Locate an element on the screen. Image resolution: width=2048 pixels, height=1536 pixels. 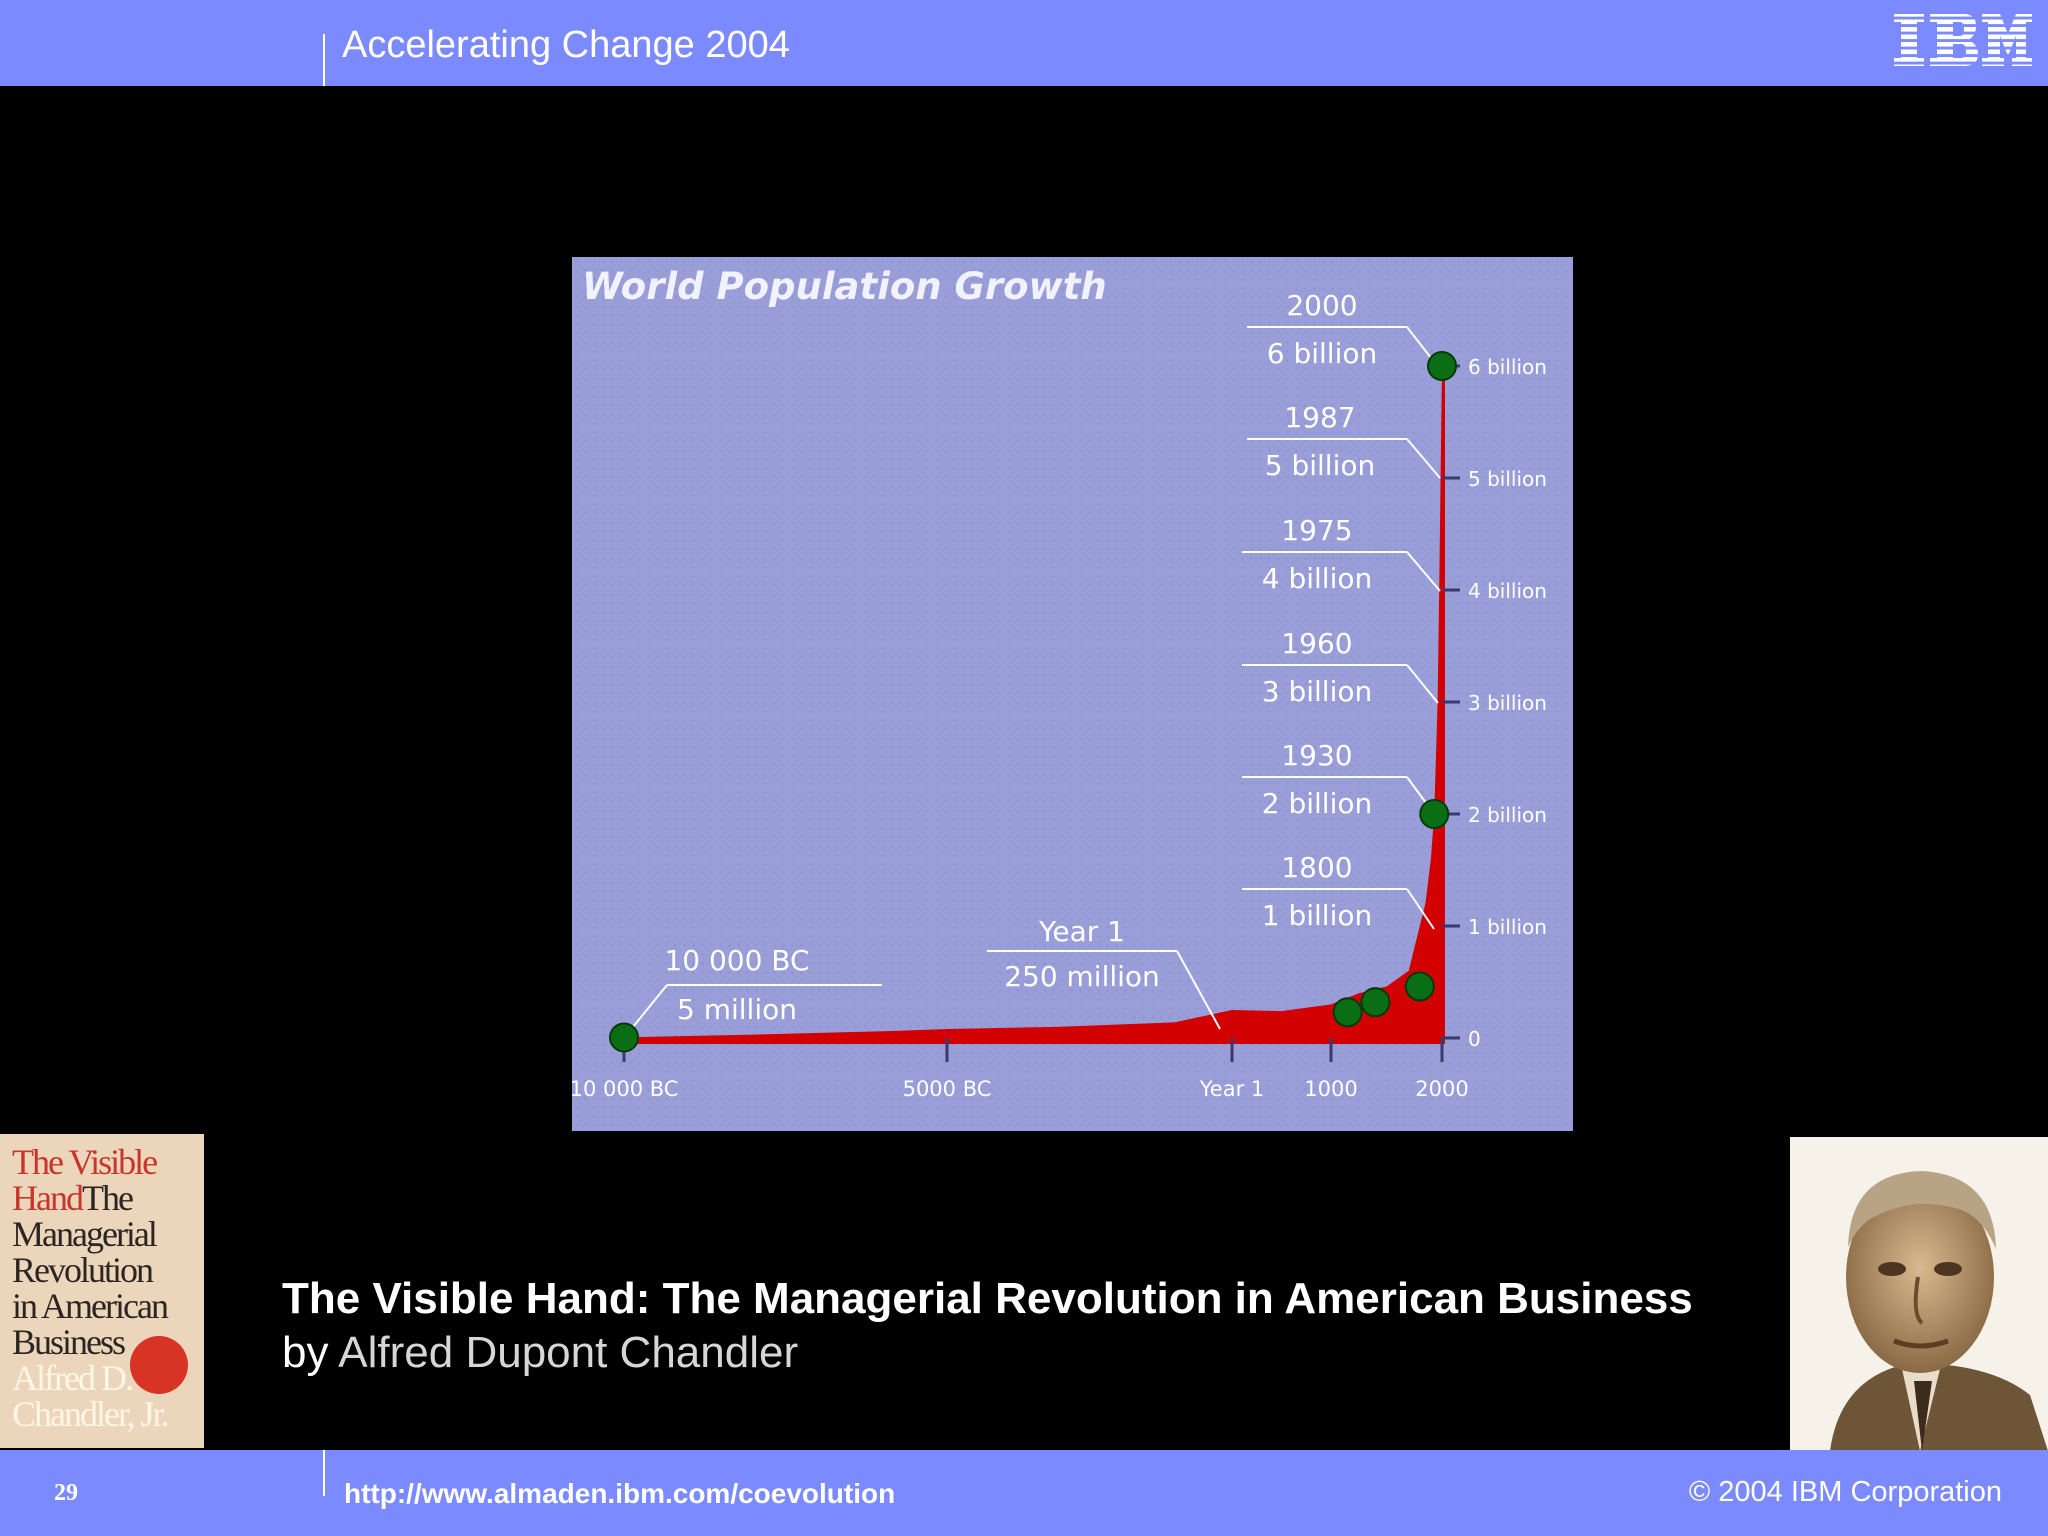
x-tick-label: 1000 is located at coordinates (1330, 1089).